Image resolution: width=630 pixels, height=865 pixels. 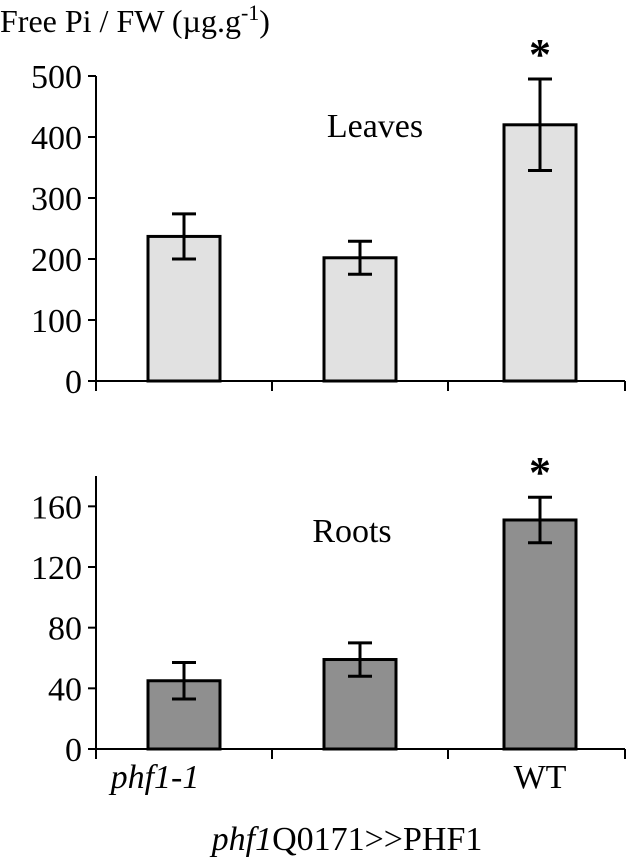 I want to click on panel-label: Leaves, so click(x=375, y=126).